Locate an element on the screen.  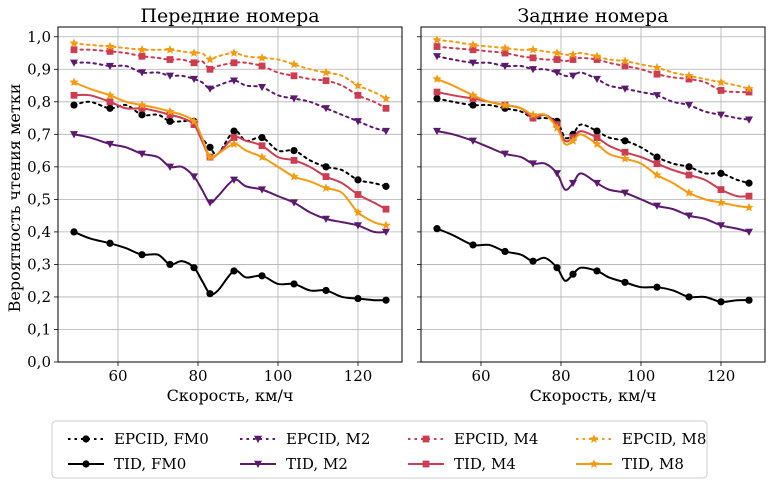
y-tick-label: 1,0 is located at coordinates (39, 37).